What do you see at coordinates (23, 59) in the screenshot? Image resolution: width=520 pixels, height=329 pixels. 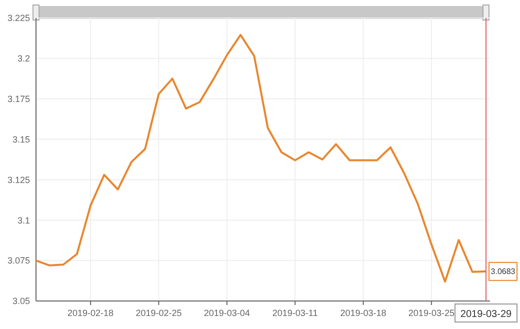 I see `y-tick-label: 3.2` at bounding box center [23, 59].